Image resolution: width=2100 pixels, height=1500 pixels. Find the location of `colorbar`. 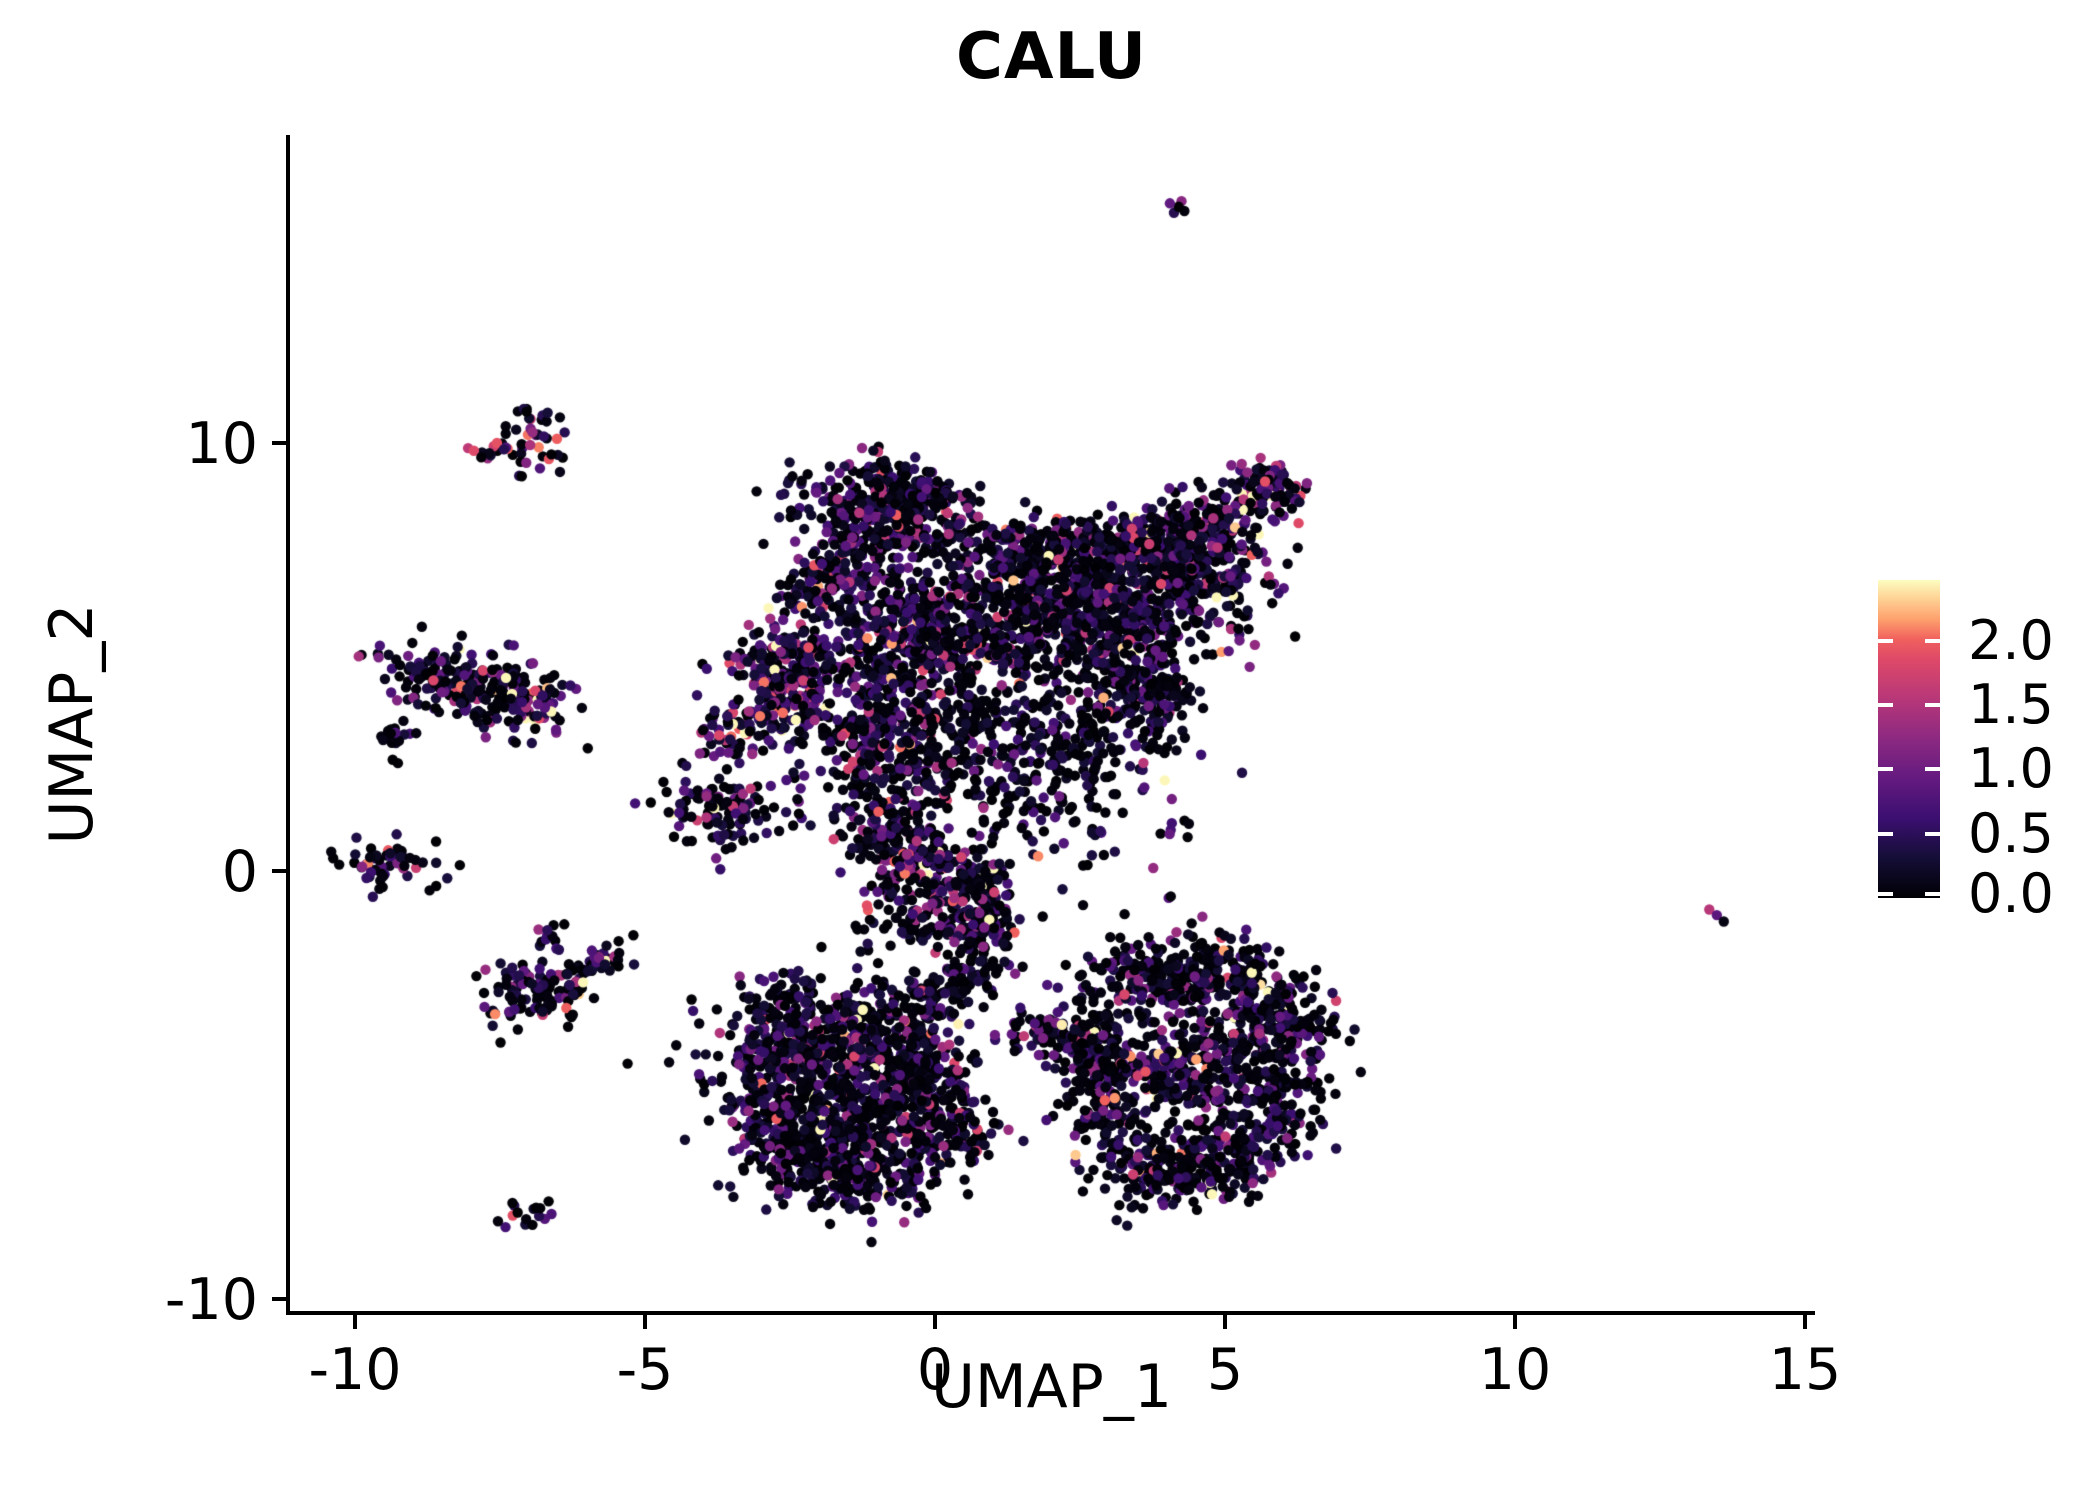

colorbar is located at coordinates (1909, 739).